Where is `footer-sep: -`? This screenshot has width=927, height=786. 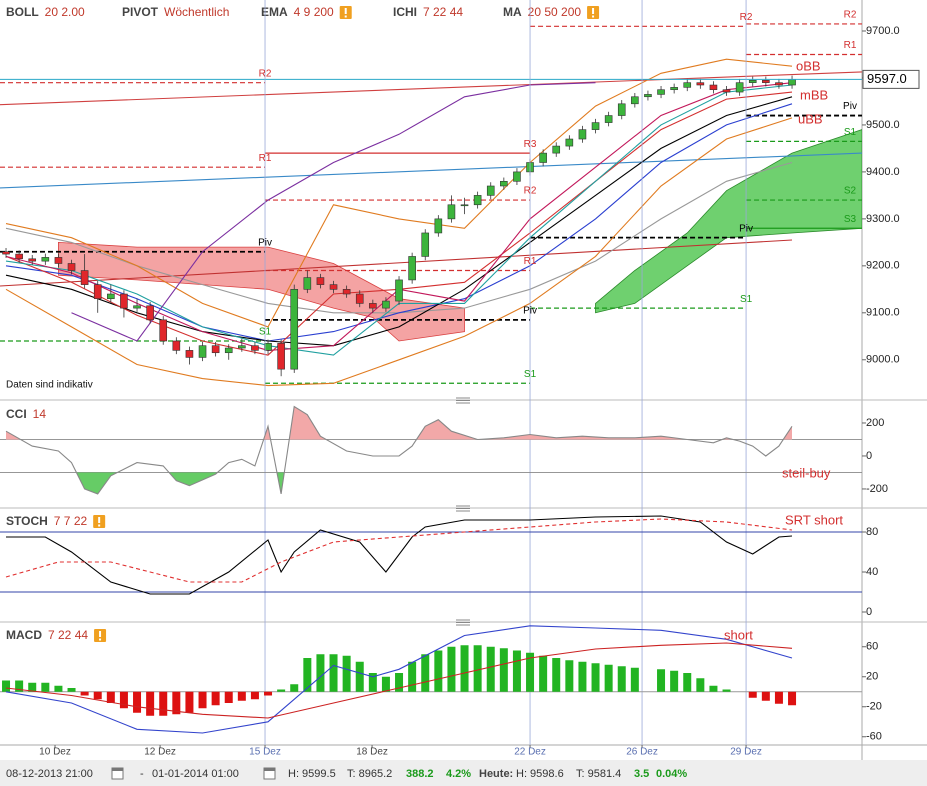 footer-sep: - is located at coordinates (142, 774).